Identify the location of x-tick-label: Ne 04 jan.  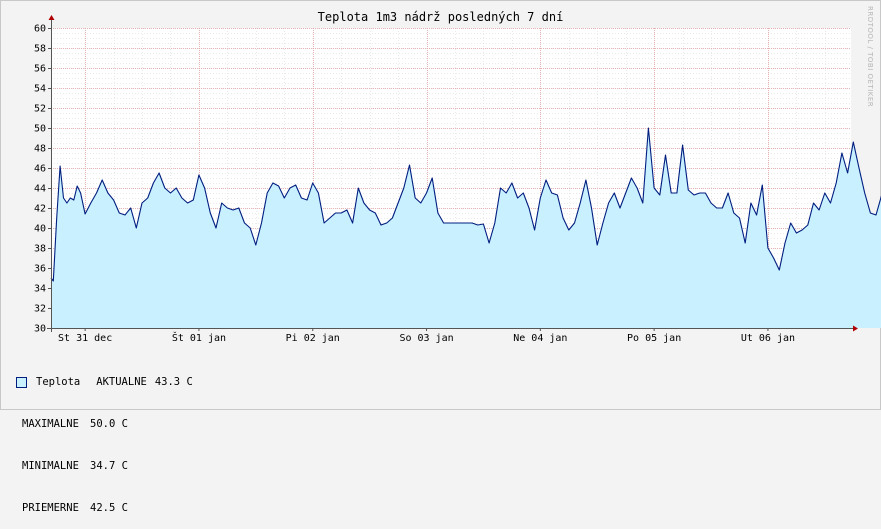
(540, 338).